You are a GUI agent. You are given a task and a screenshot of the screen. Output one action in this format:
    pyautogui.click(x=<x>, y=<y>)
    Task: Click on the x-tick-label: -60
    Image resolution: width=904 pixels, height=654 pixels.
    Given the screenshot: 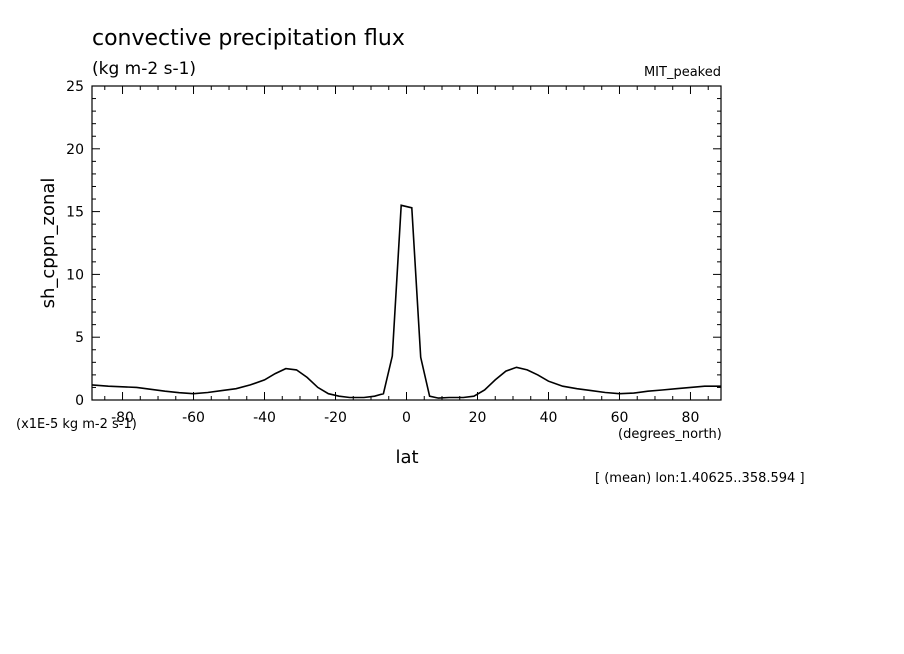 What is the action you would take?
    pyautogui.click(x=193, y=418)
    